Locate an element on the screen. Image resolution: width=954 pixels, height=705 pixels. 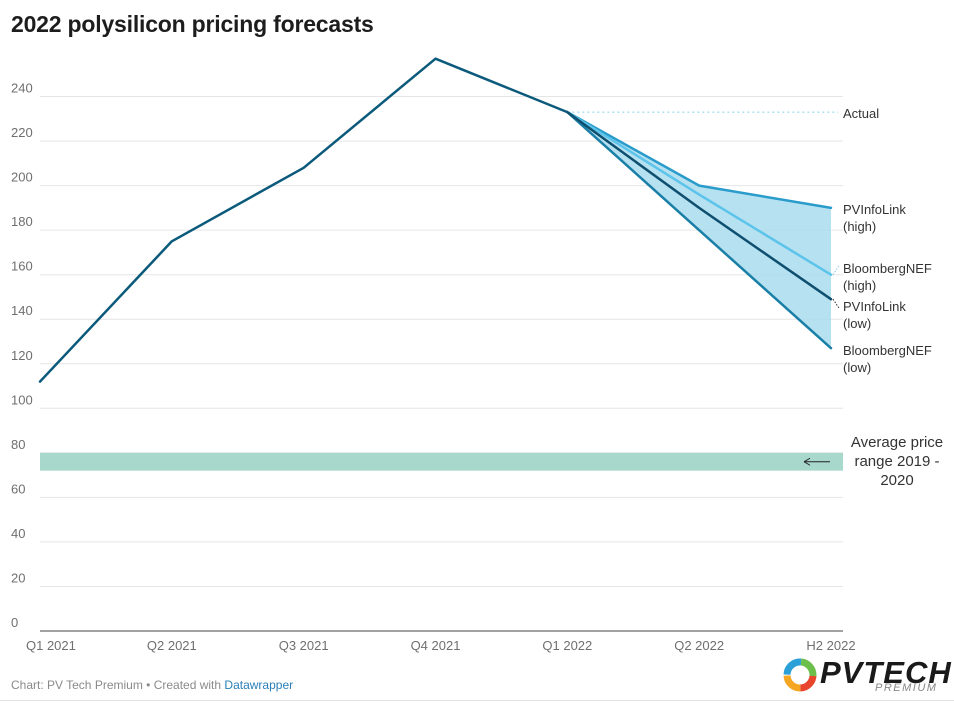
footer-divider is located at coordinates (477, 700).